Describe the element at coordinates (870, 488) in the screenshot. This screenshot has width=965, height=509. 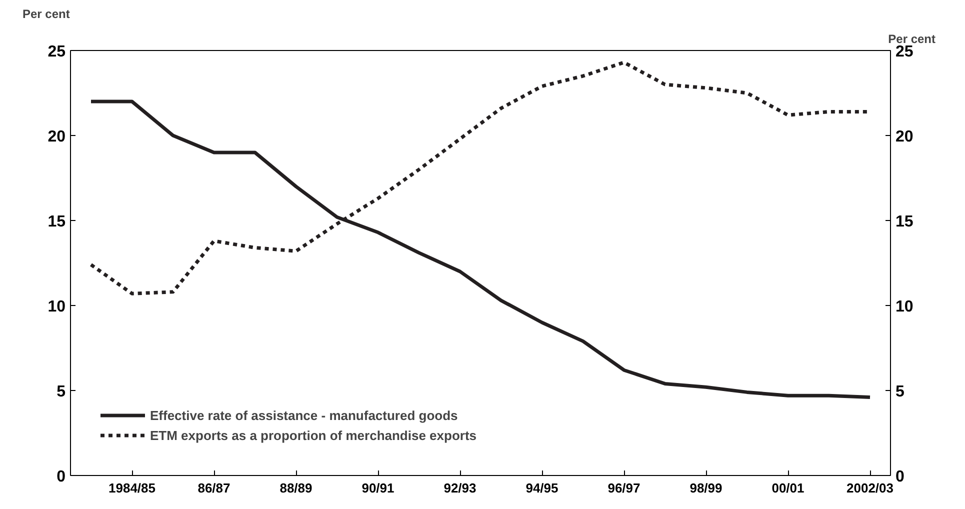
I see `x-tick-label: 2002/03` at that location.